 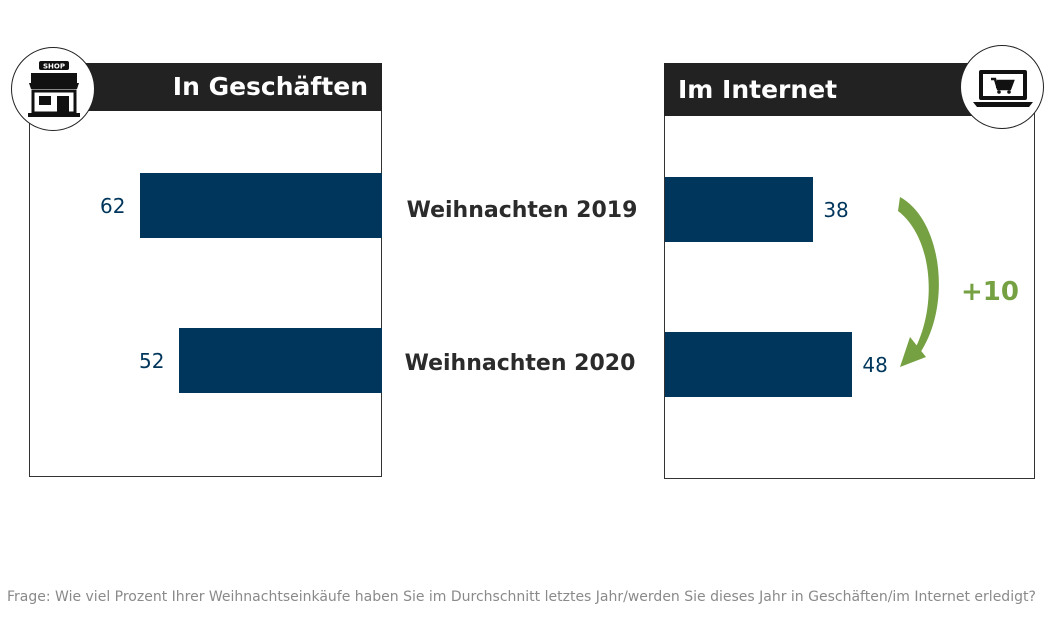 What do you see at coordinates (522, 210) in the screenshot?
I see `category-label-2019: Weihnachten 2019` at bounding box center [522, 210].